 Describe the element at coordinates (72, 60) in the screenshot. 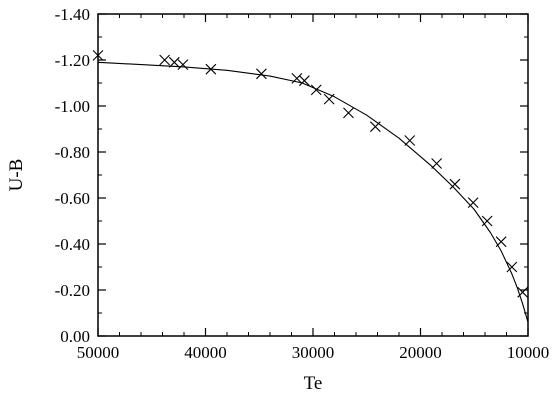

I see `y-tick-label: -1.20` at that location.